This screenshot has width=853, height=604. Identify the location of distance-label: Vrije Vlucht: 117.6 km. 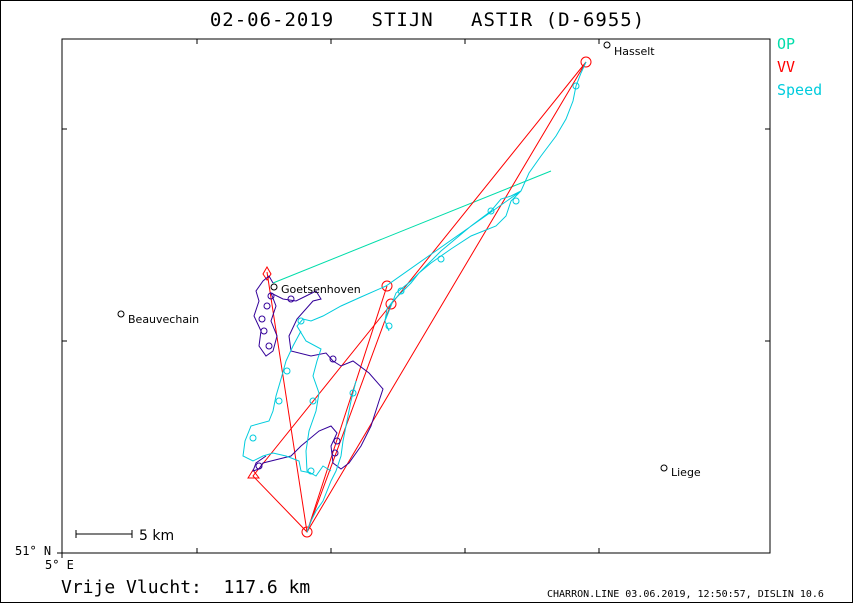
(186, 587).